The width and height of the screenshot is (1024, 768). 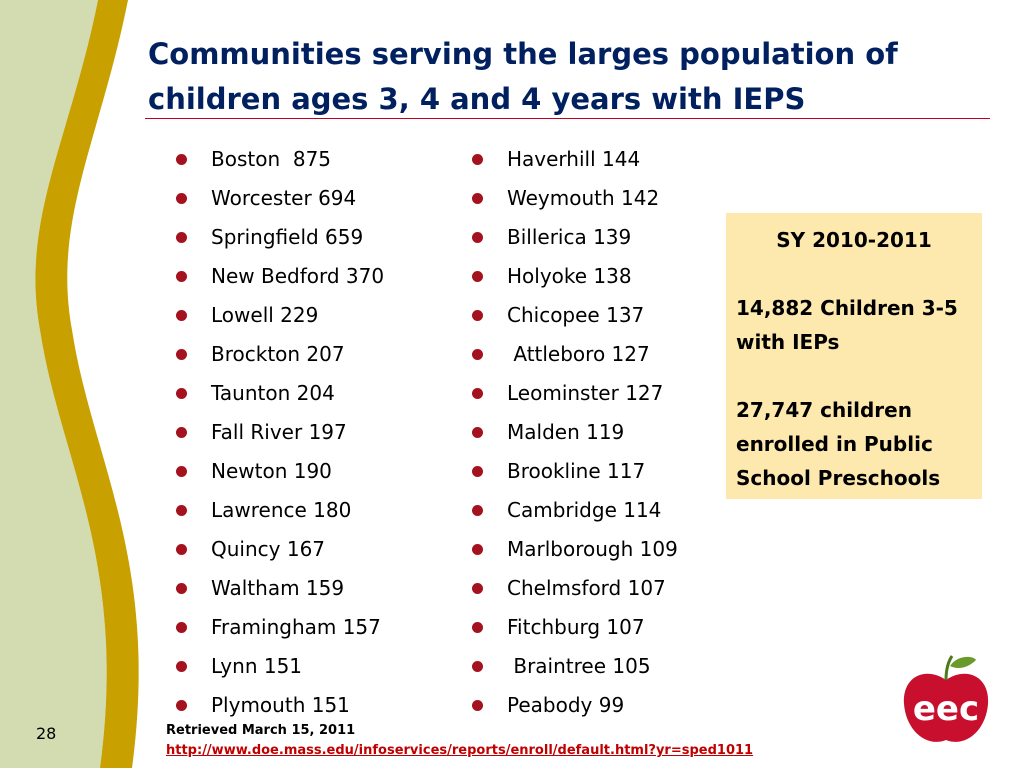 I want to click on community-list-item: Leominster 127, so click(x=574, y=393).